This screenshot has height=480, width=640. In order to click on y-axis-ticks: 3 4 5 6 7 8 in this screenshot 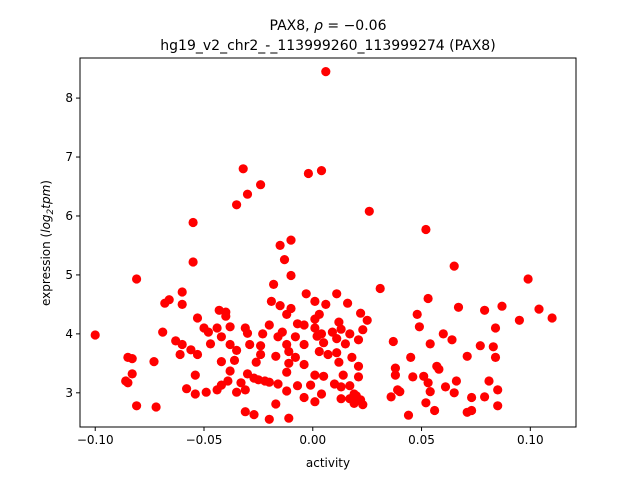, I will do `click(72, 245)`.